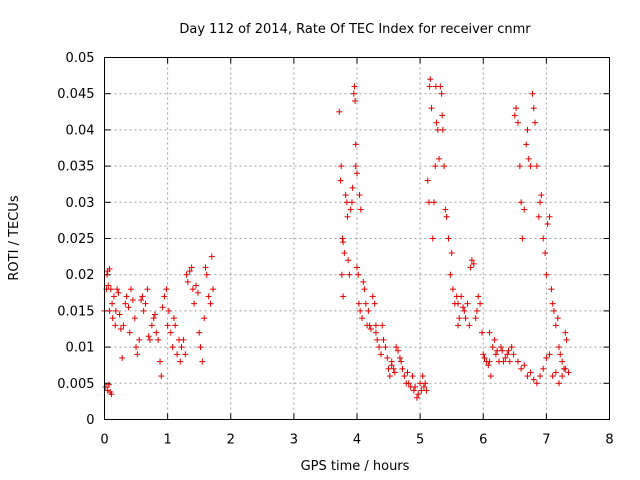  Describe the element at coordinates (483, 440) in the screenshot. I see `x-tick-label: 6` at that location.